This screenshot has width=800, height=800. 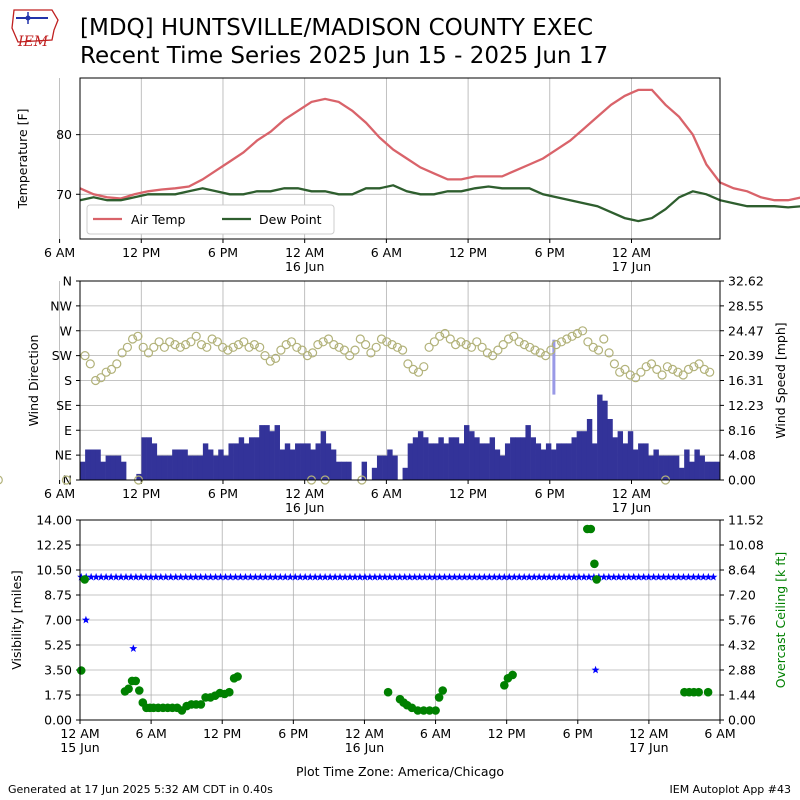 I want to click on x-tick-label: 6 AM, so click(x=386, y=252).